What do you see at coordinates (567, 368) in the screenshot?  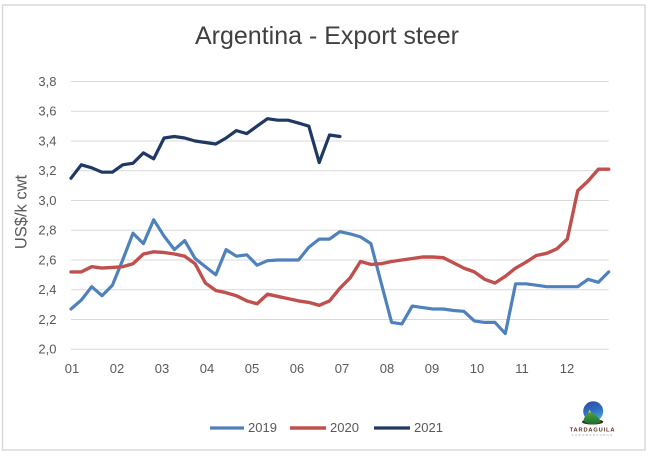 I see `svg-text: 12` at bounding box center [567, 368].